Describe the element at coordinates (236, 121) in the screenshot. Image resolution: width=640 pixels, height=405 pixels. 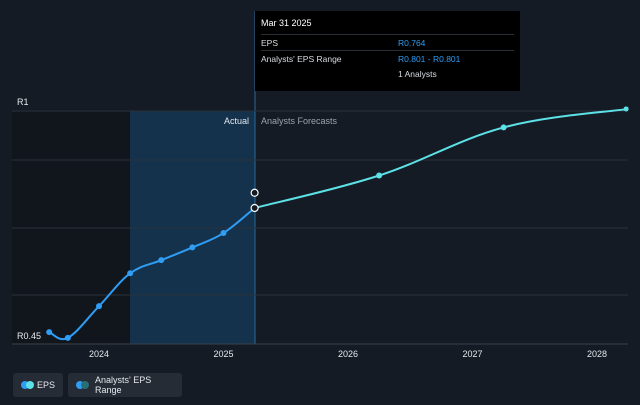
I see `actual-label: Actual` at that location.